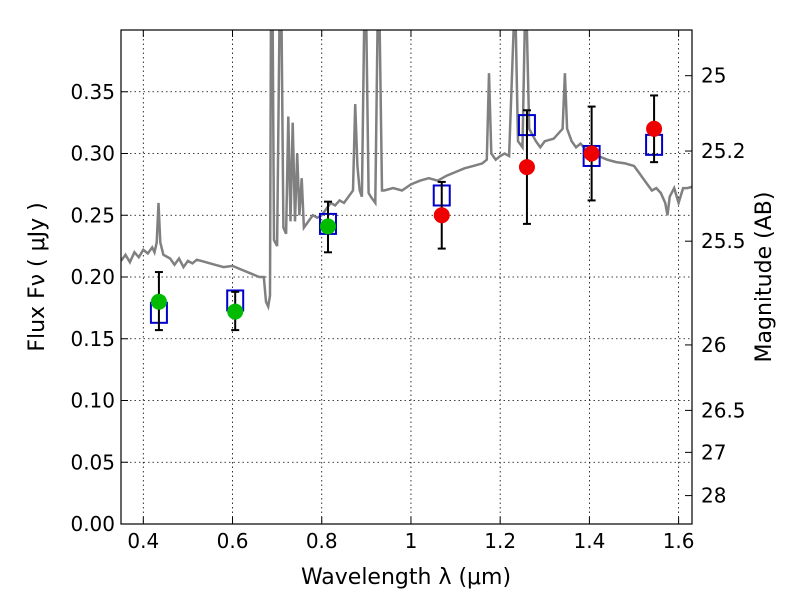  What do you see at coordinates (92, 154) in the screenshot?
I see `y-tick-label: 0.30` at bounding box center [92, 154].